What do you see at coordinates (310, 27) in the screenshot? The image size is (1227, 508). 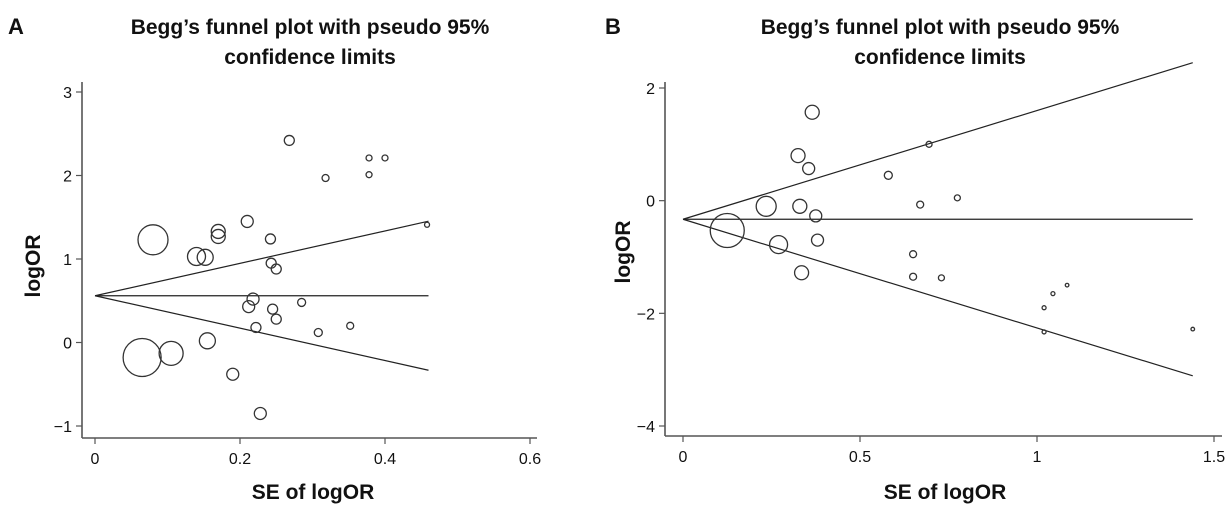 I see `panel-a-title-line-1: Begg’s funnel plot with pseudo 95%` at bounding box center [310, 27].